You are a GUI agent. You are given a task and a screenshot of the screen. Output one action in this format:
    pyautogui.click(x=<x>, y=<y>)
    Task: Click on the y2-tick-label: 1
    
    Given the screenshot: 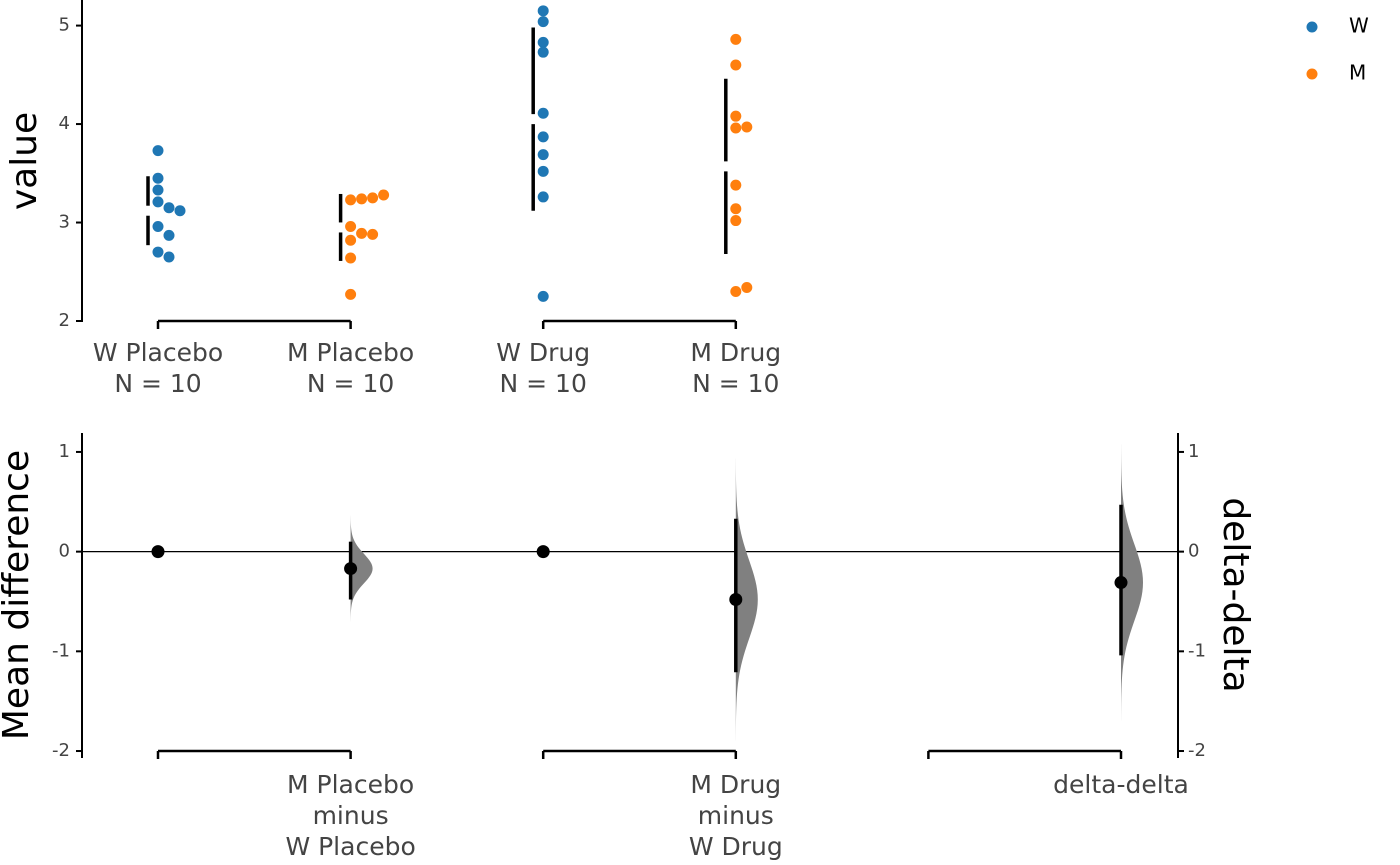 What is the action you would take?
    pyautogui.click(x=1193, y=451)
    